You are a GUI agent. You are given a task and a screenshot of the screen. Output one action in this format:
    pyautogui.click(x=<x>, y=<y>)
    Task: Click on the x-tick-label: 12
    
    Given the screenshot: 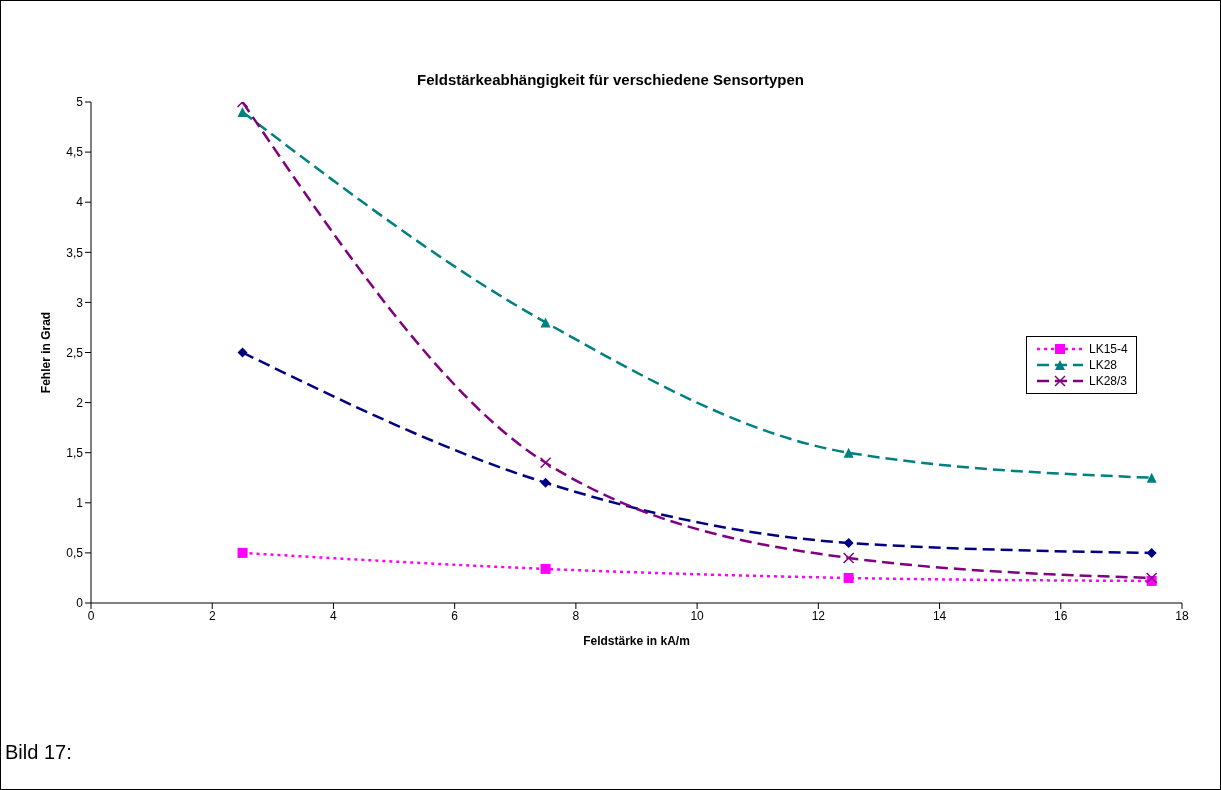 What is the action you would take?
    pyautogui.click(x=818, y=615)
    